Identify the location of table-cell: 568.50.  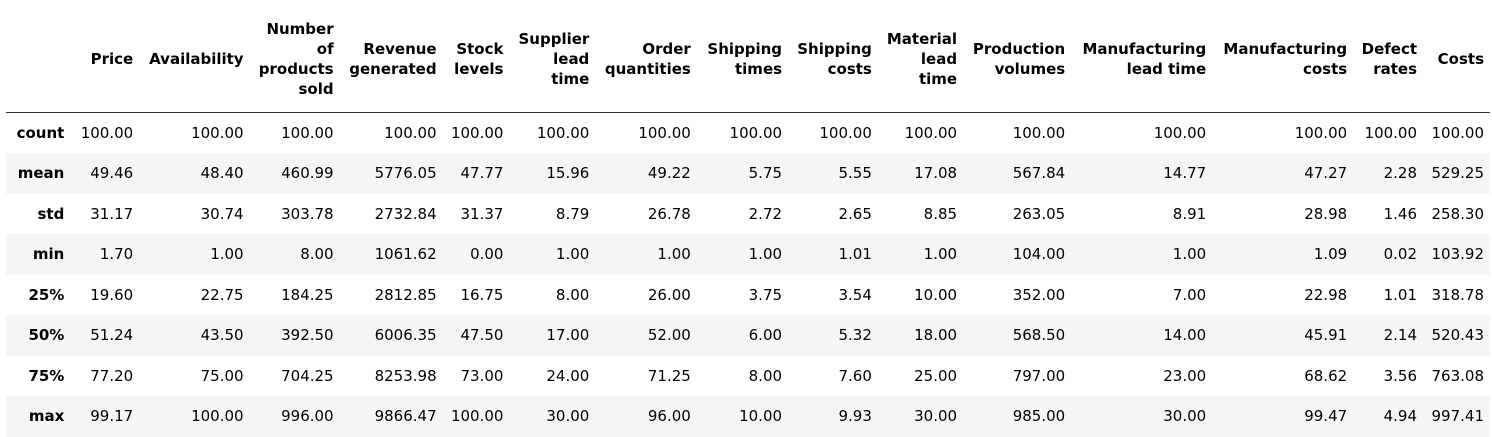
(1039, 335).